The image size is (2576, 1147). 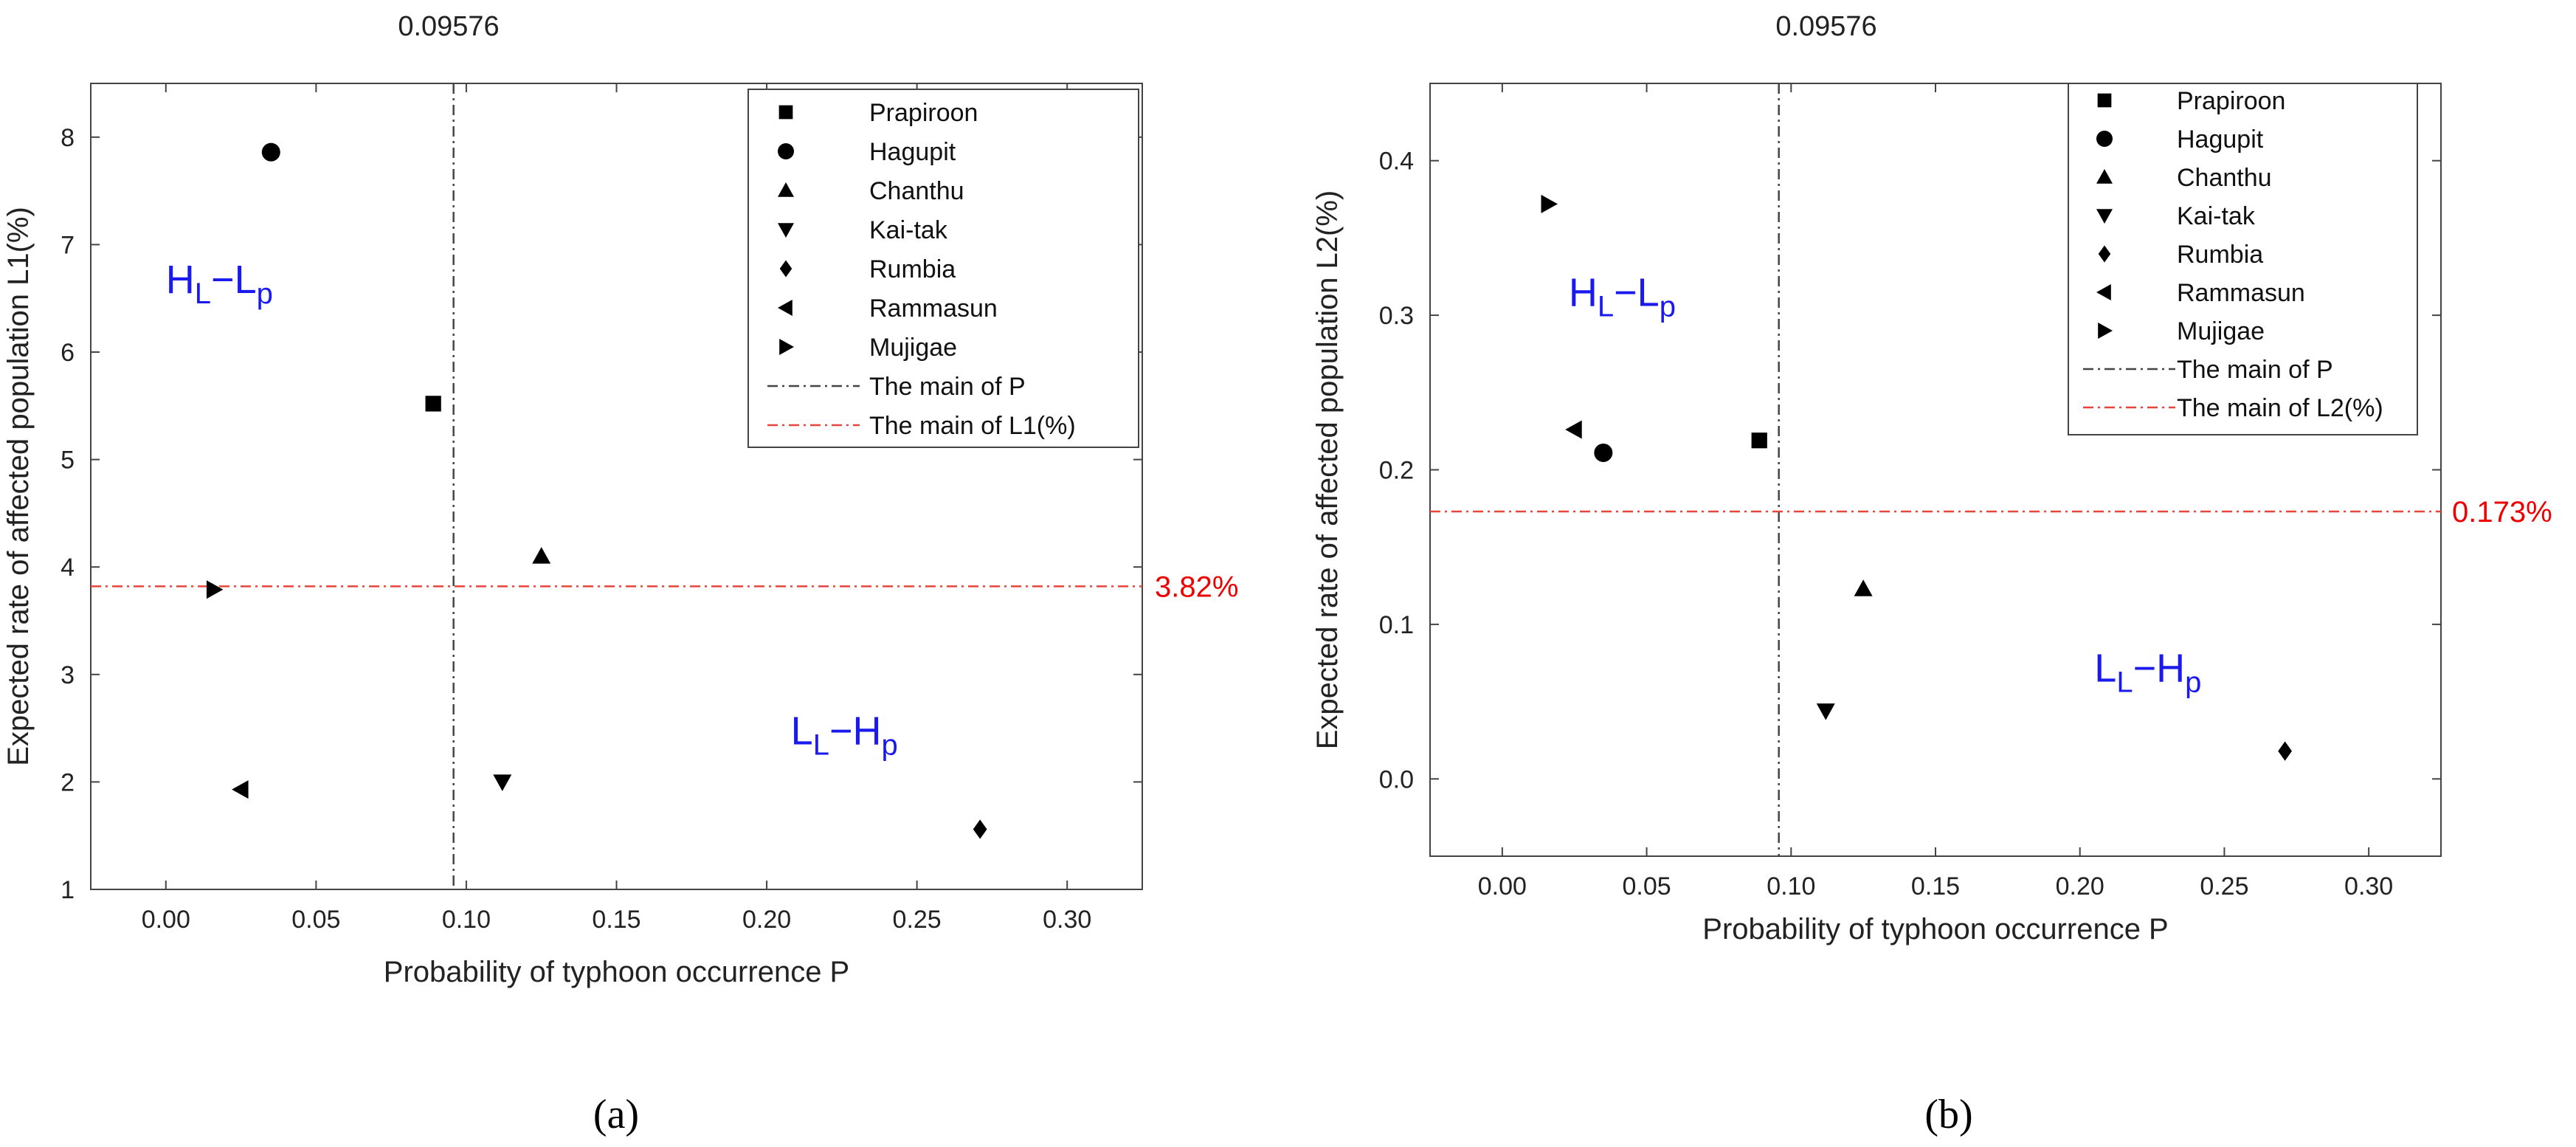 What do you see at coordinates (68, 245) in the screenshot?
I see `y-tick-label: 7` at bounding box center [68, 245].